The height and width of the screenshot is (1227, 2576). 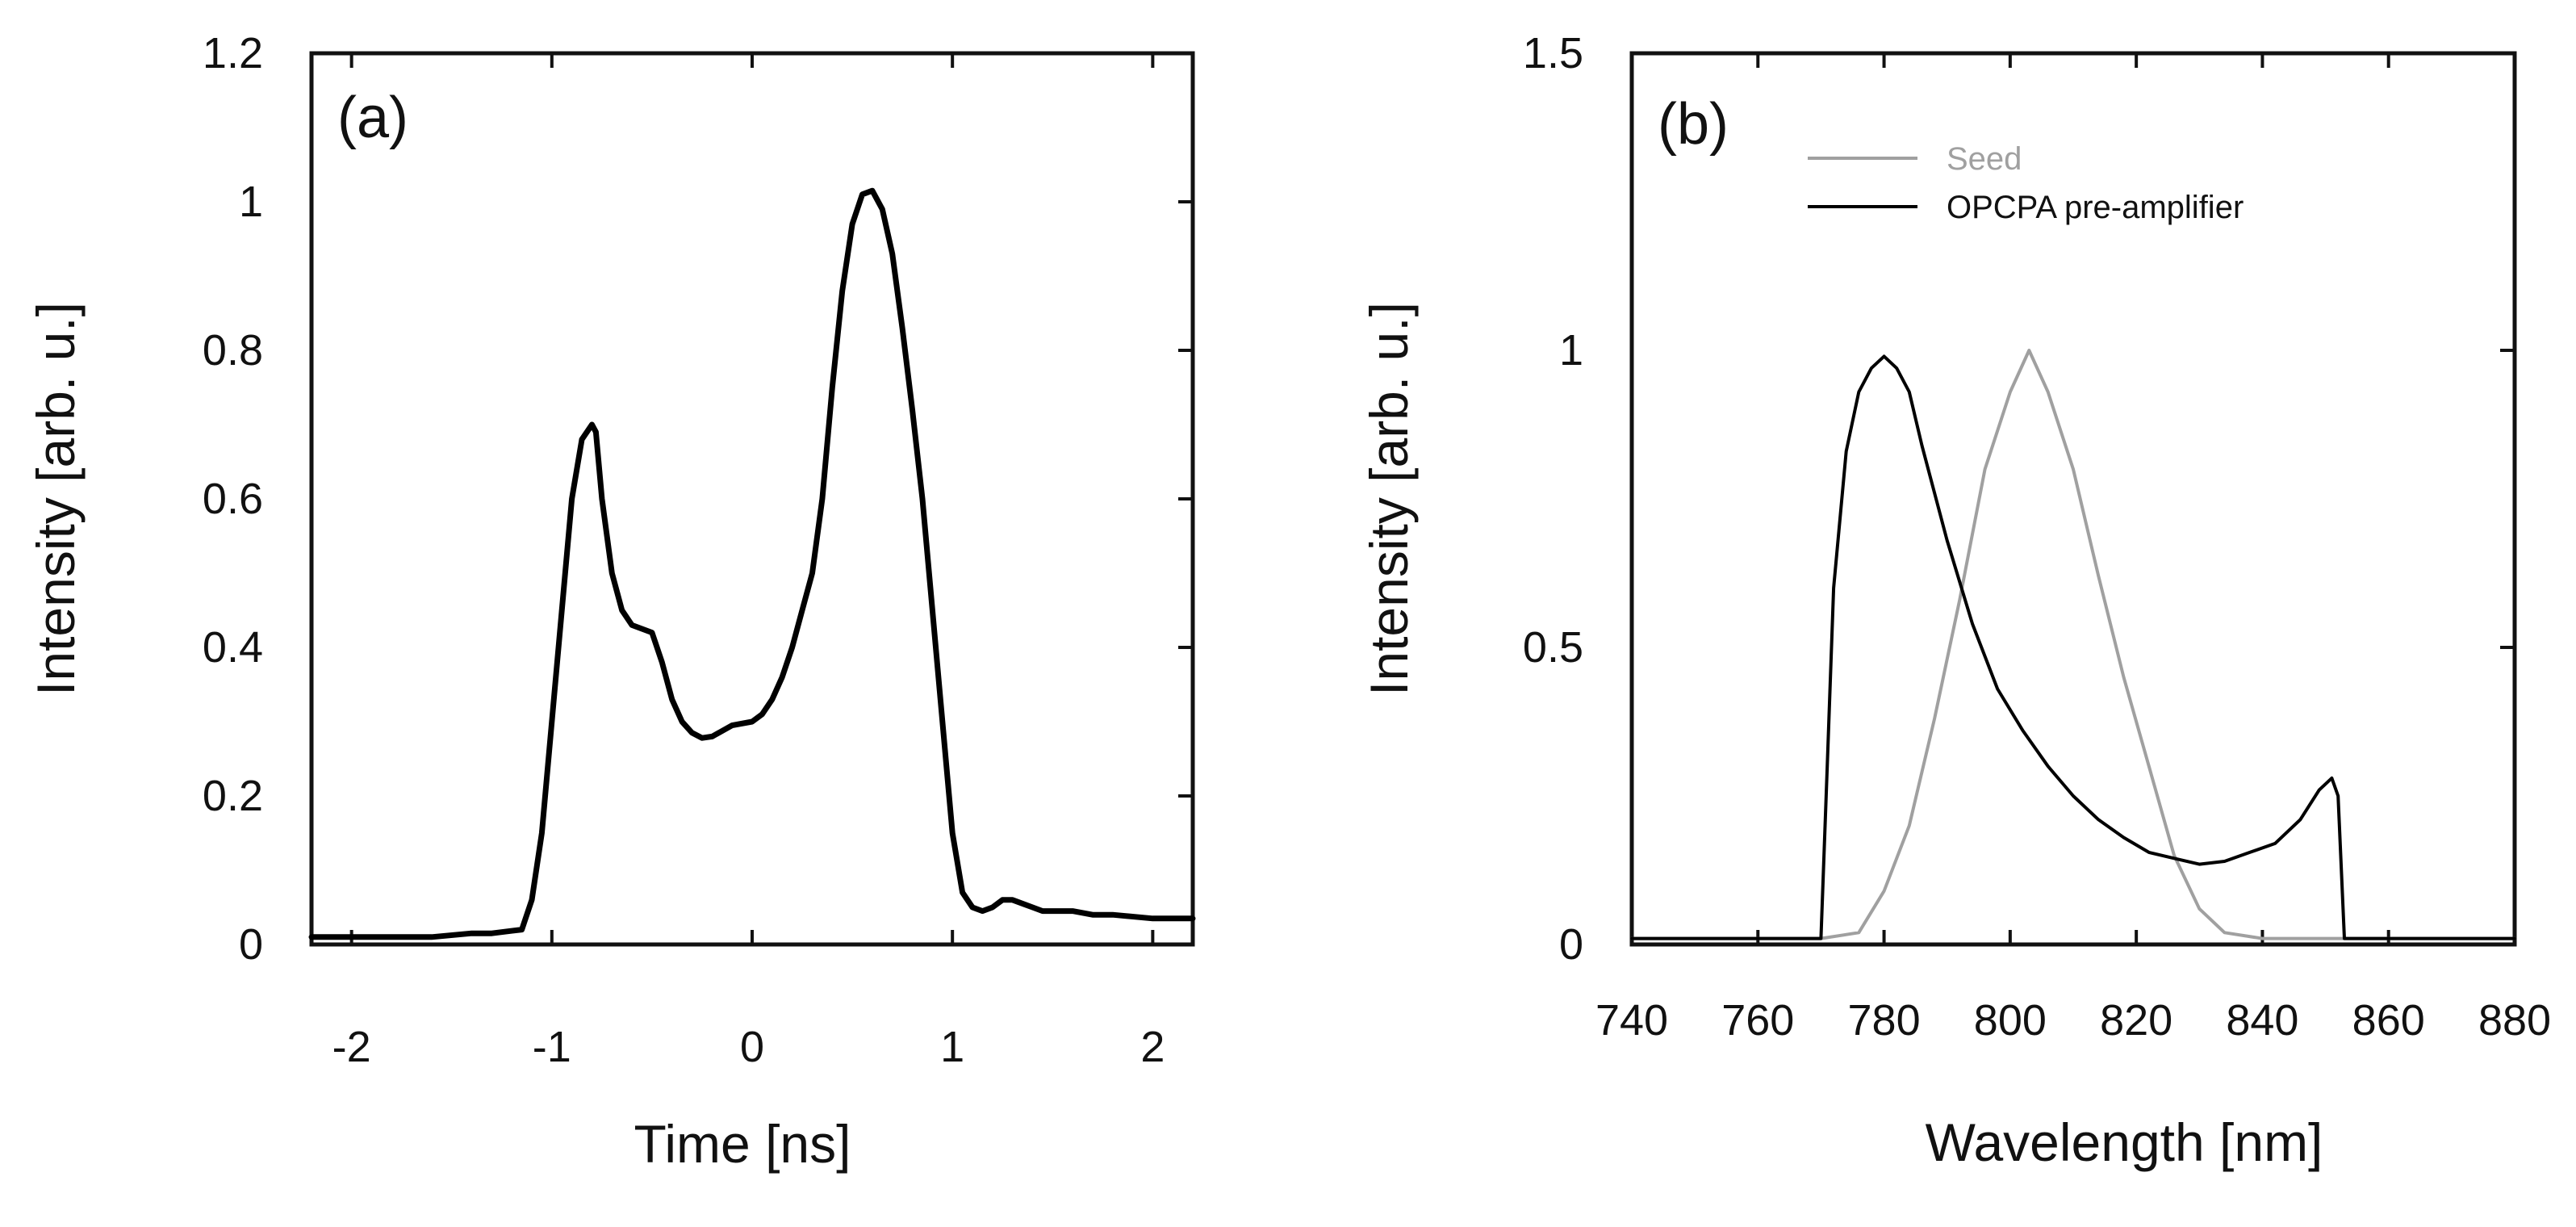 I want to click on panel-b-x-tick-label: 740, so click(x=1631, y=1020).